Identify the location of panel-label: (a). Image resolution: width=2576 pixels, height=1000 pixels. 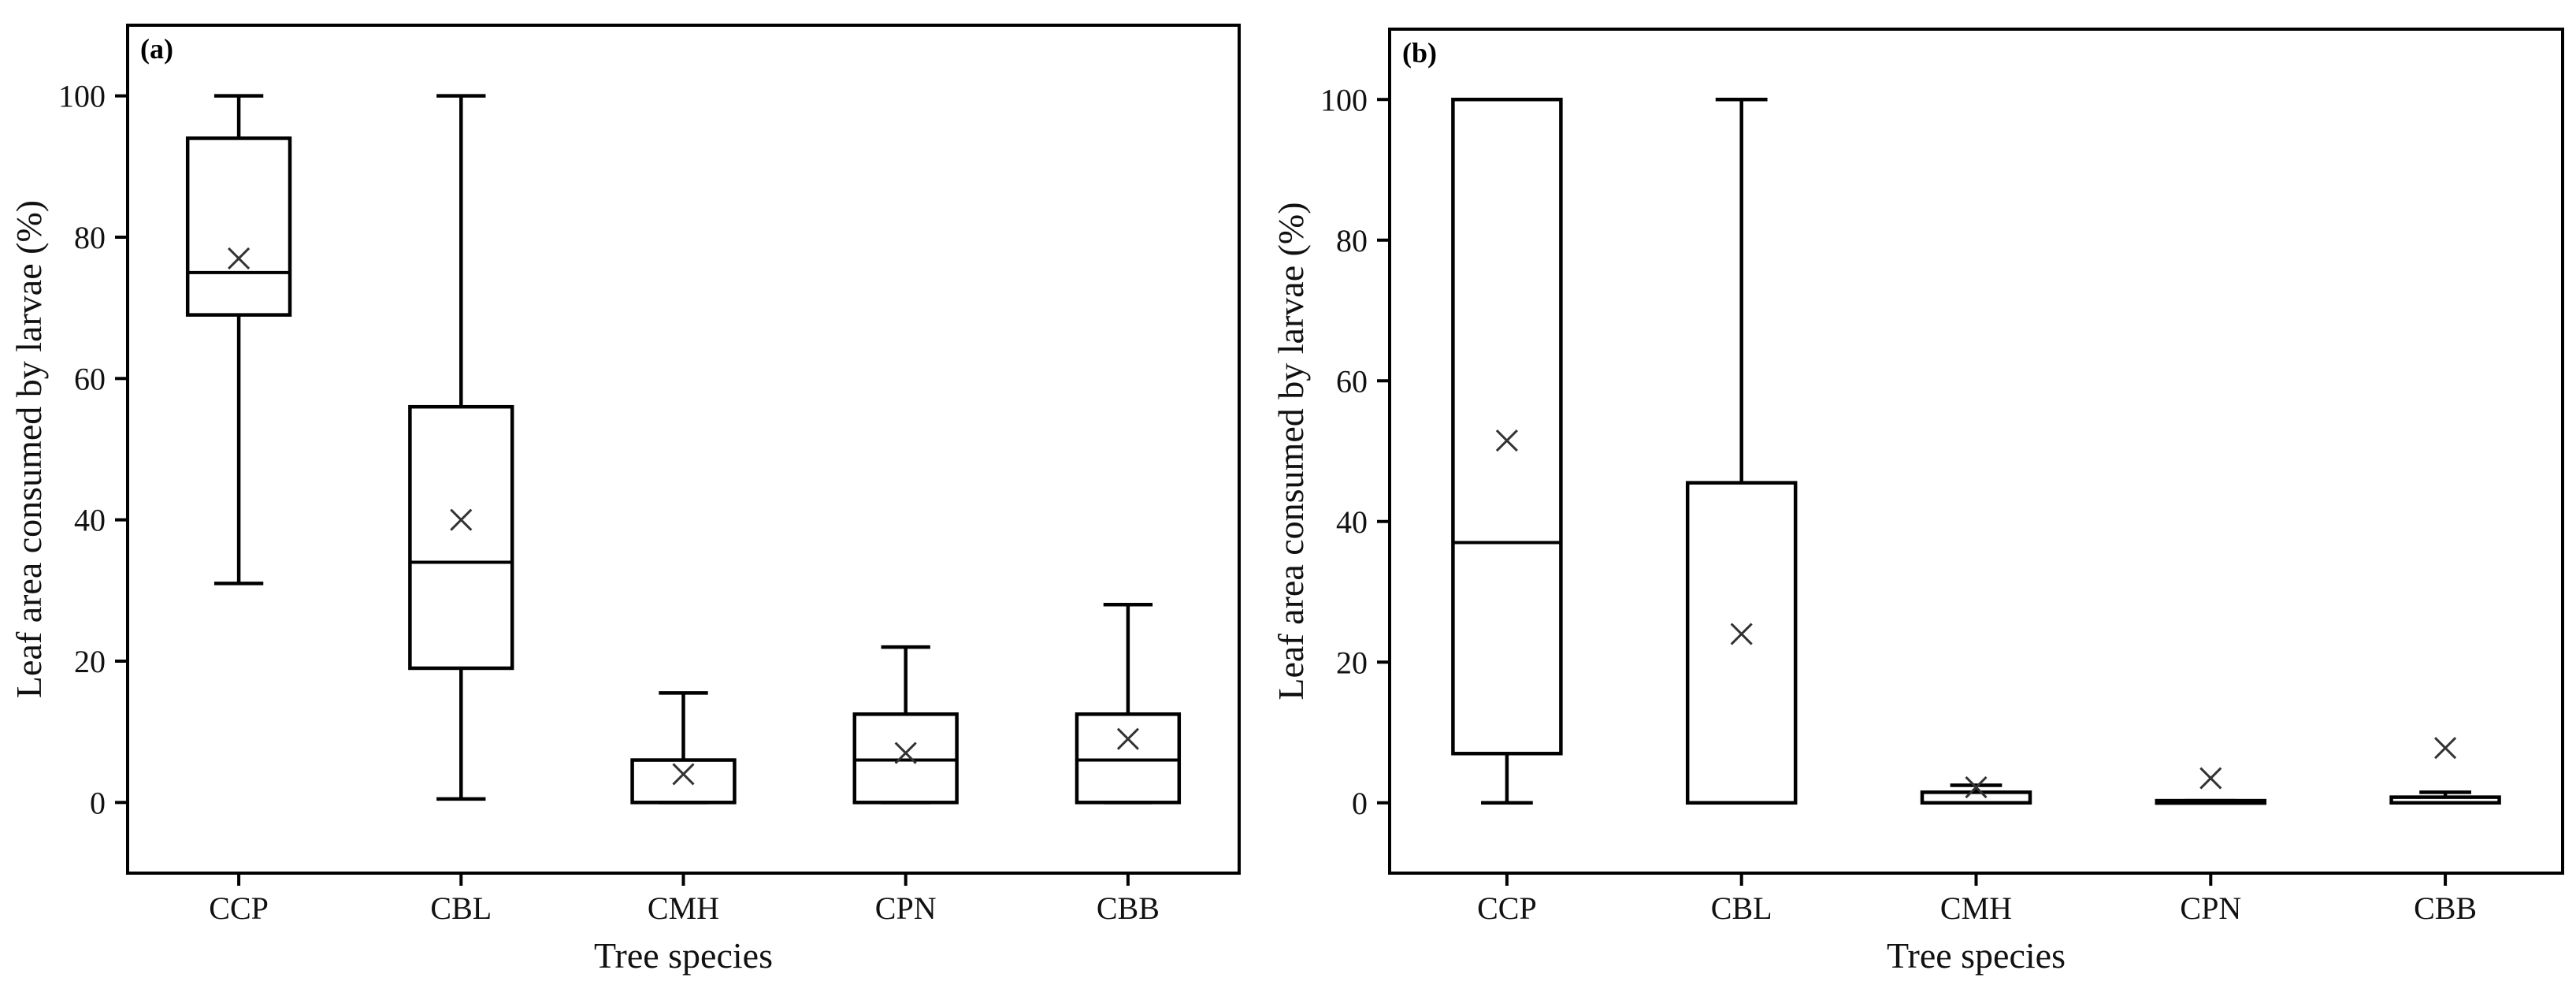
(156, 49).